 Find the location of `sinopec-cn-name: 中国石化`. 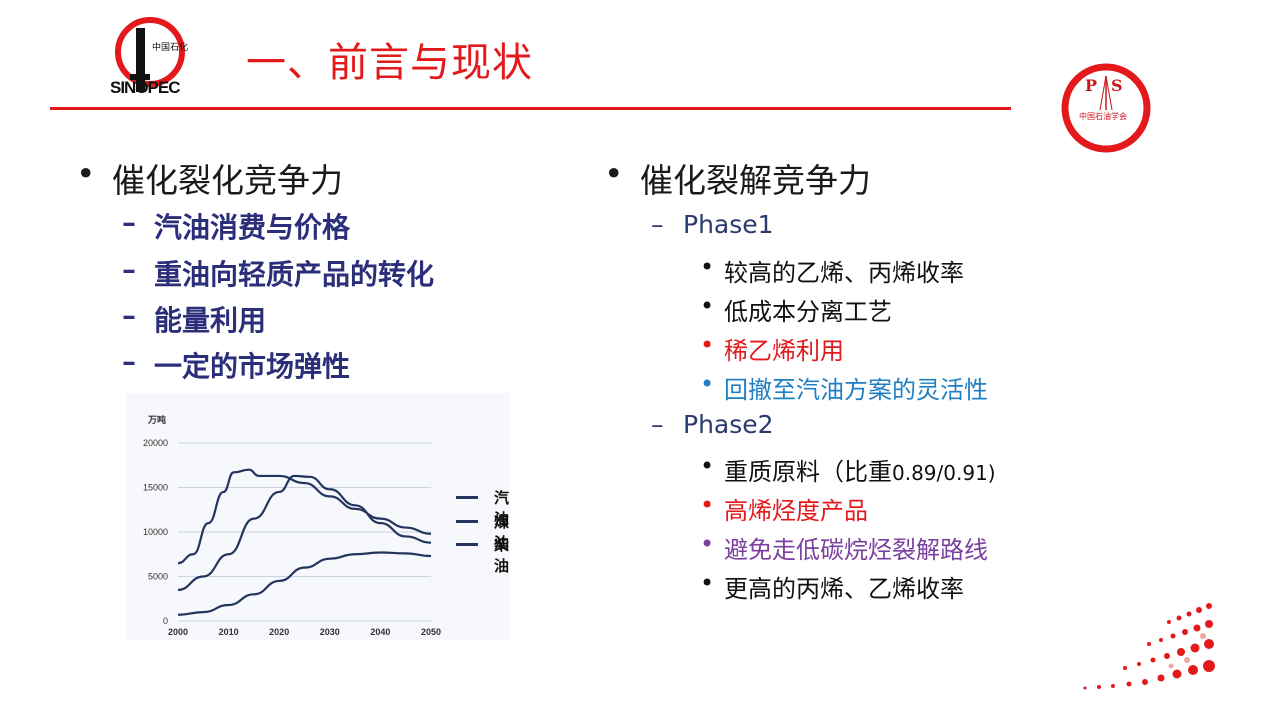

sinopec-cn-name: 中国石化 is located at coordinates (170, 48).